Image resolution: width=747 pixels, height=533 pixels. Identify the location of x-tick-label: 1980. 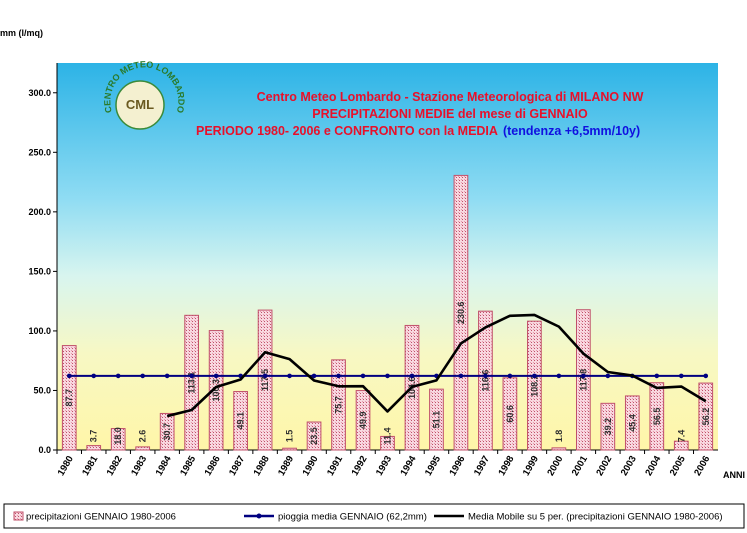
(66, 466).